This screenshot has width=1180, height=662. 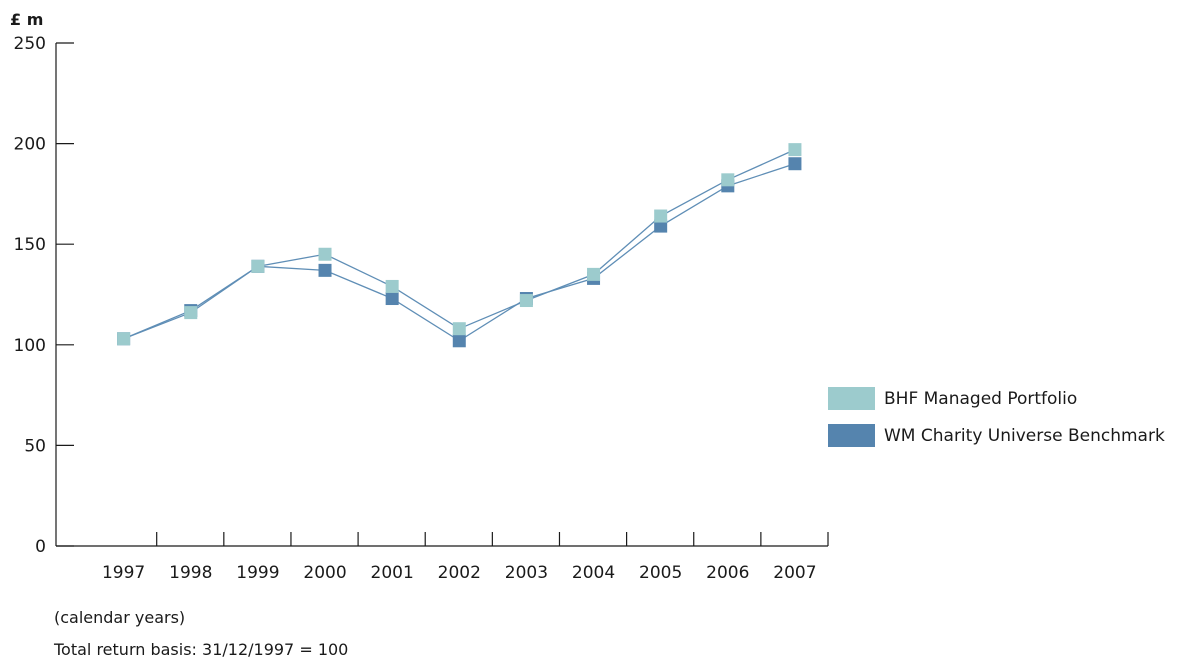 What do you see at coordinates (980, 399) in the screenshot?
I see `legend-label-bhf-managed-portfolio: BHF Managed Portfolio` at bounding box center [980, 399].